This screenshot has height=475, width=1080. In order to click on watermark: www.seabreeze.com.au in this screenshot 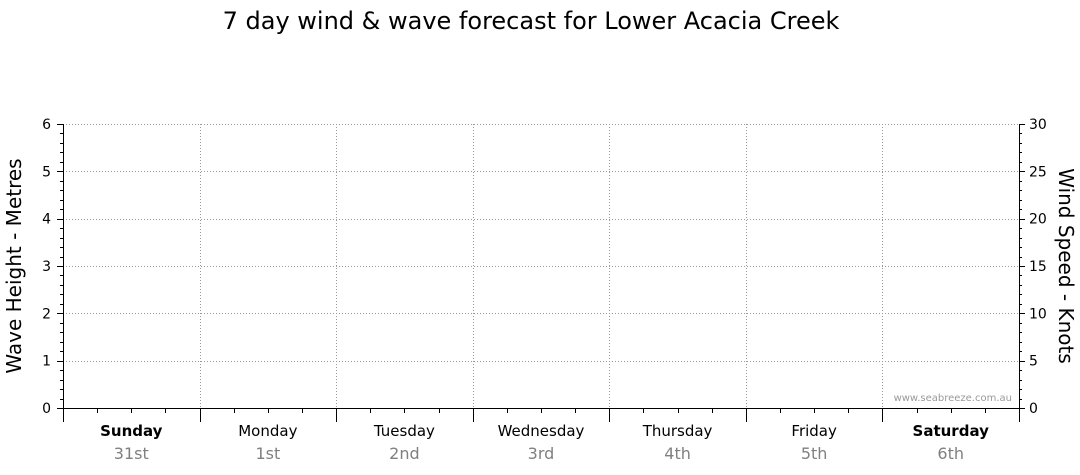, I will do `click(953, 398)`.